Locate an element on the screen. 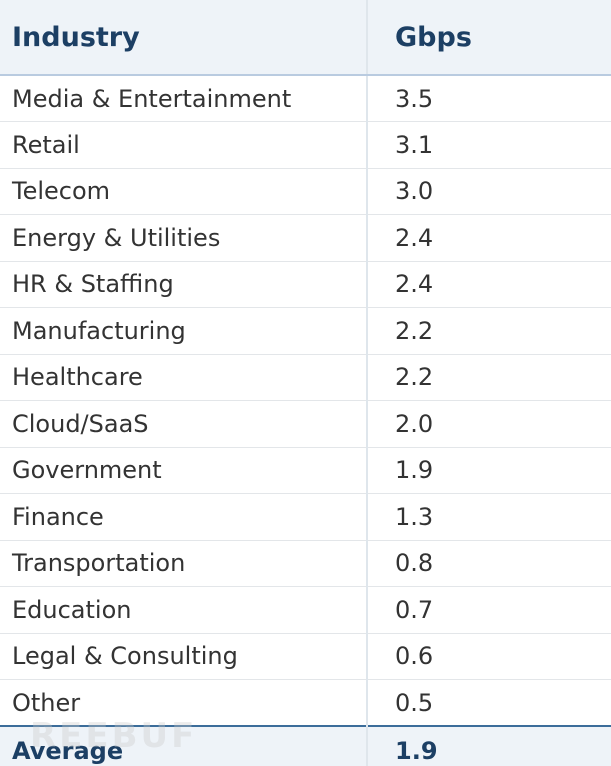 The height and width of the screenshot is (766, 611). gbps-cell: 0.7 is located at coordinates (488, 610).